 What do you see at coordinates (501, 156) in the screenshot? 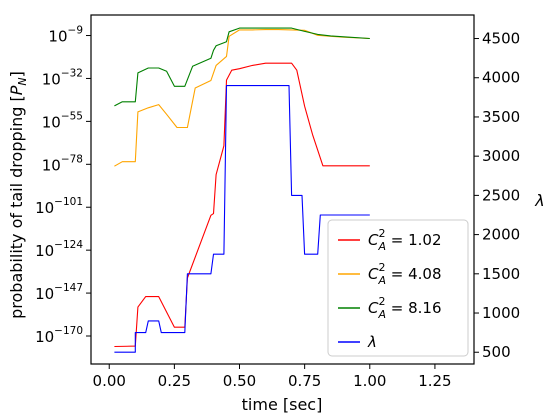
I see `y-right-tick-label: 3000` at bounding box center [501, 156].